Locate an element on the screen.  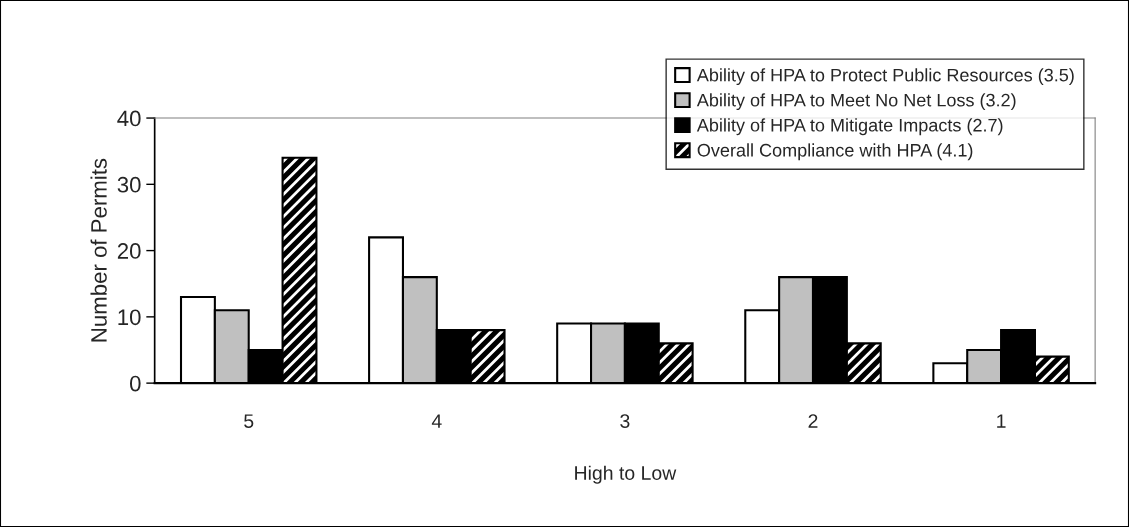
y-tick-label: 20 is located at coordinates (129, 251).